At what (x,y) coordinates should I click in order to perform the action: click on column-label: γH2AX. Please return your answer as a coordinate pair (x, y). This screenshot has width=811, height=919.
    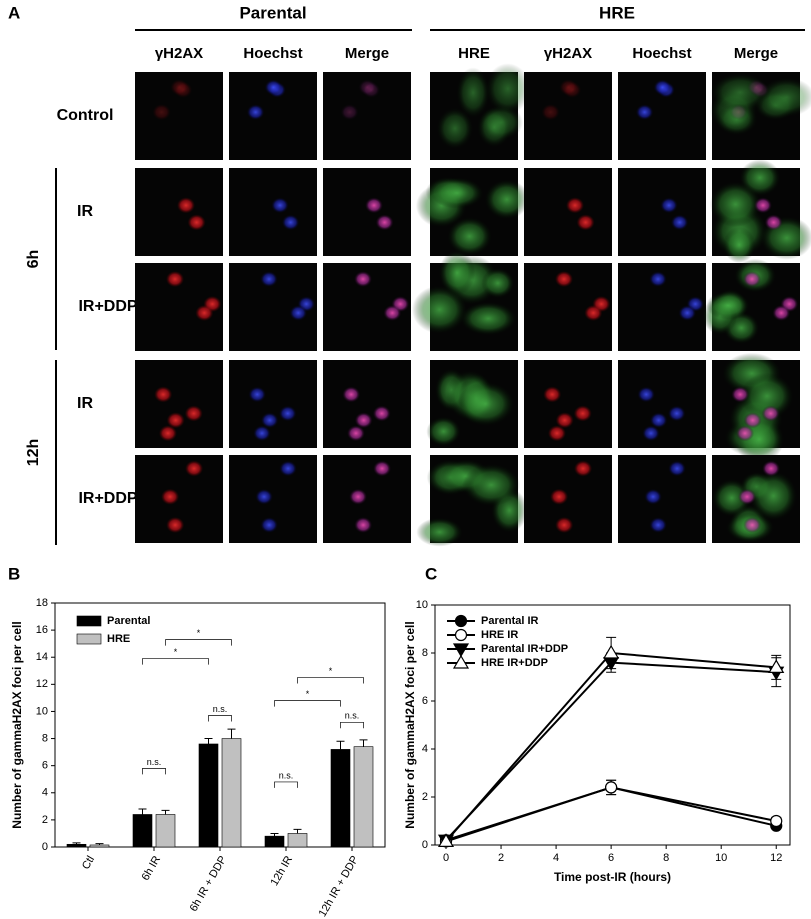
    Looking at the image, I should click on (179, 53).